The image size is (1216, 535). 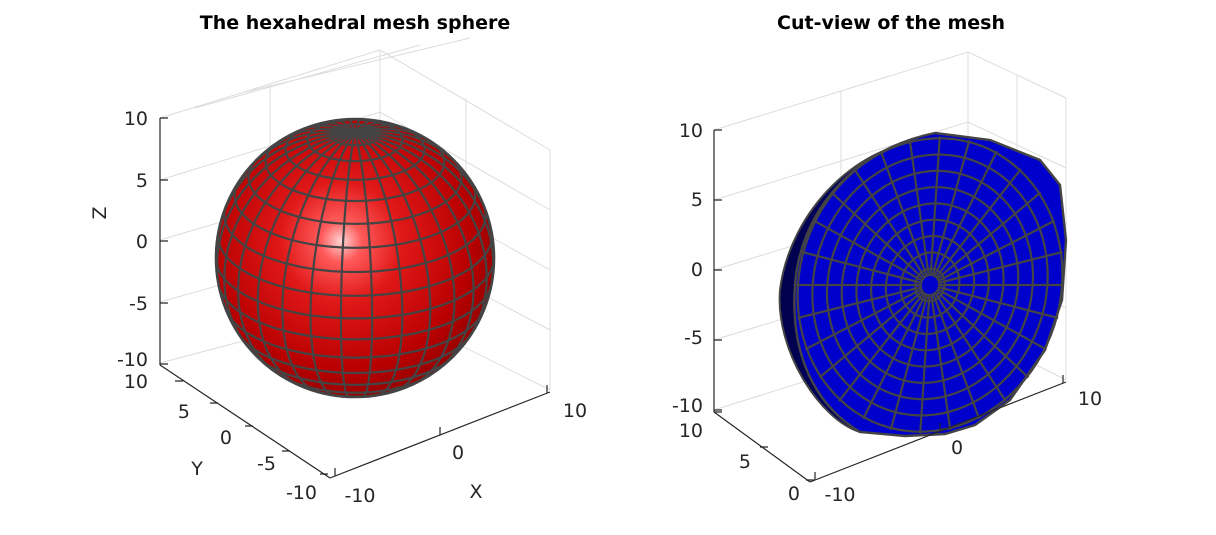 I want to click on z-axis-label: Z, so click(x=100, y=212).